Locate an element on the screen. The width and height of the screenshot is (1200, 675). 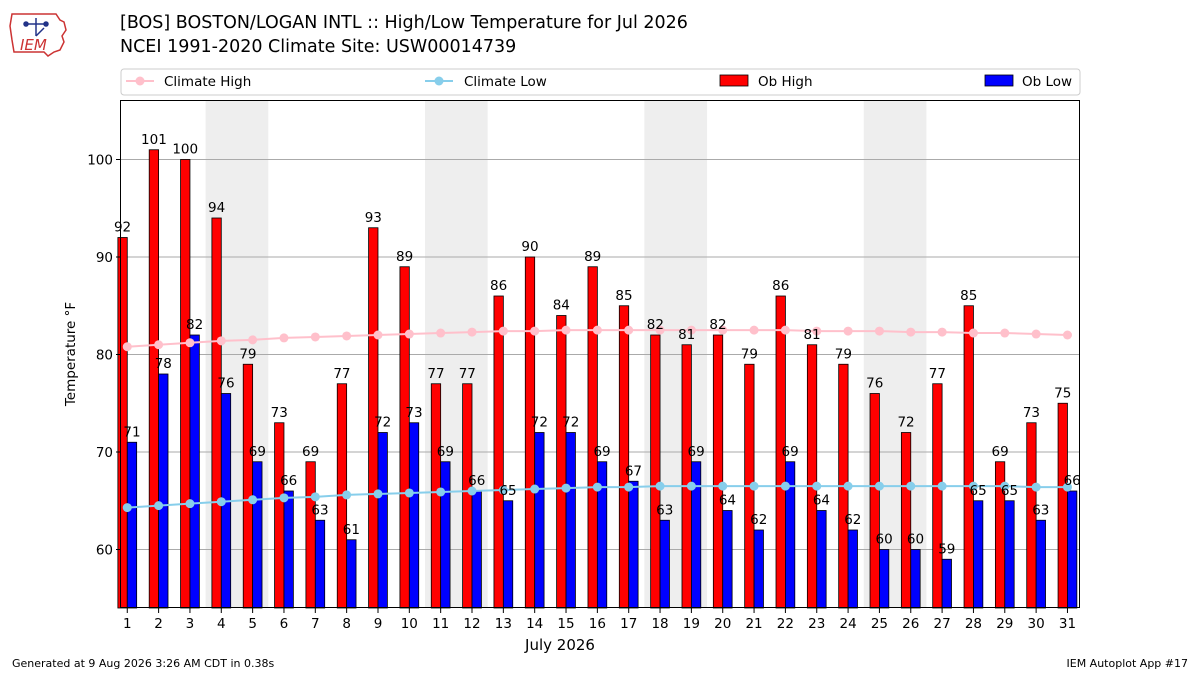
legend-item-climate-high: Climate High is located at coordinates (188, 82).